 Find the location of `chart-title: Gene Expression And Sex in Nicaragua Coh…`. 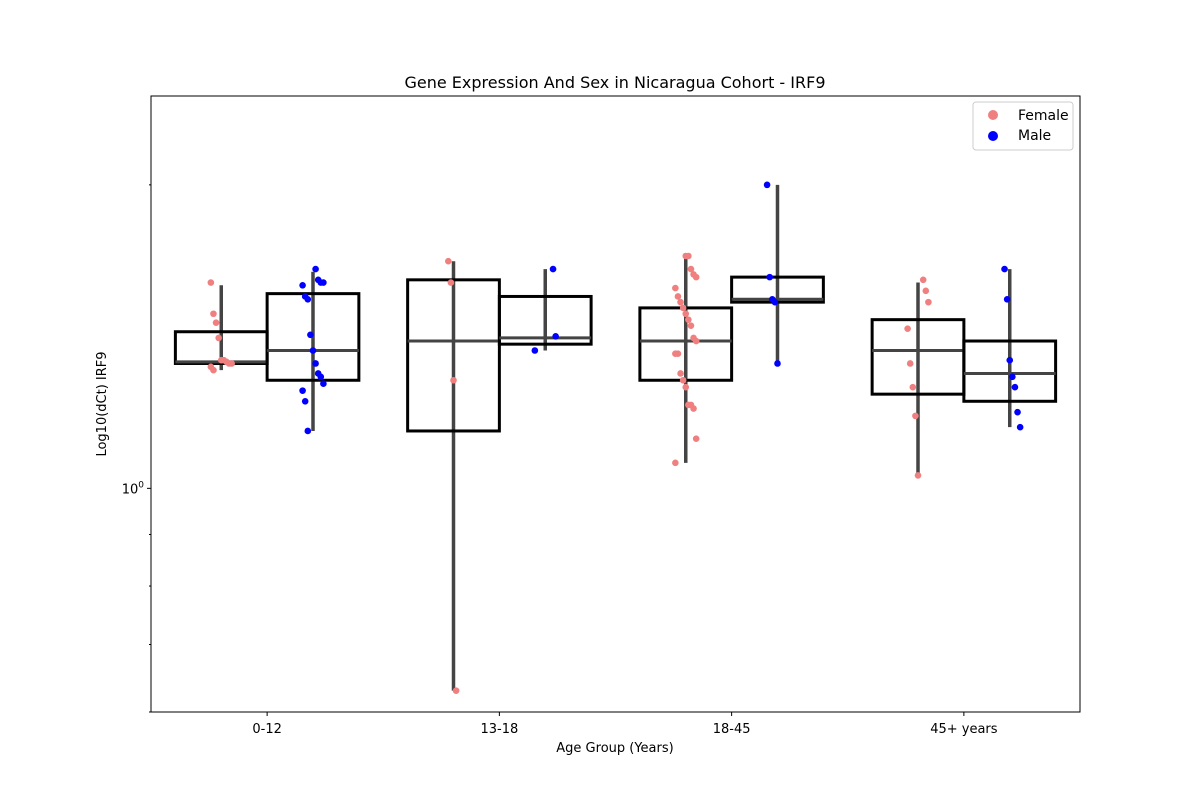

chart-title: Gene Expression And Sex in Nicaragua Coh… is located at coordinates (614, 82).